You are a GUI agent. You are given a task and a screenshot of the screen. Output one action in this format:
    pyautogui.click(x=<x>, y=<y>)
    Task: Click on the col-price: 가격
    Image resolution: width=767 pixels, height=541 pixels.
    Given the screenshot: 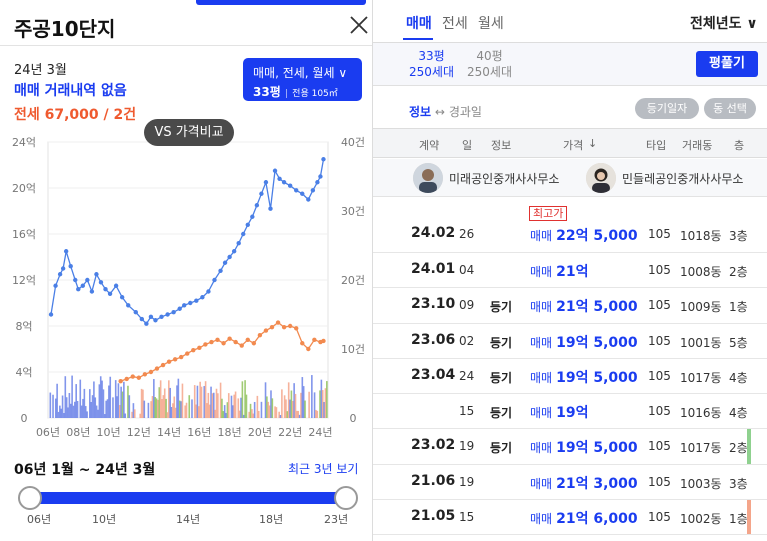 What is the action you would take?
    pyautogui.click(x=573, y=145)
    